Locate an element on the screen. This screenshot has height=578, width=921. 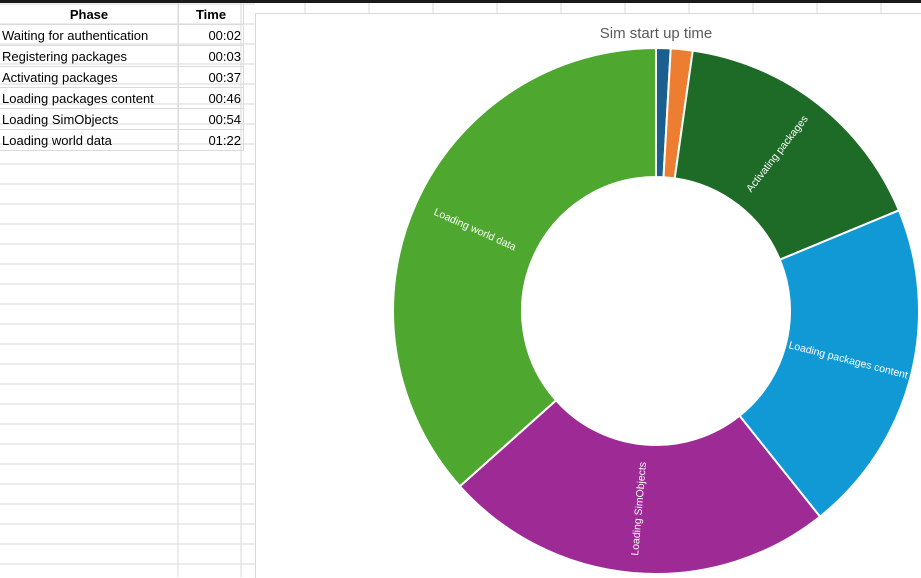
cell-time: 01:22 is located at coordinates (211, 140).